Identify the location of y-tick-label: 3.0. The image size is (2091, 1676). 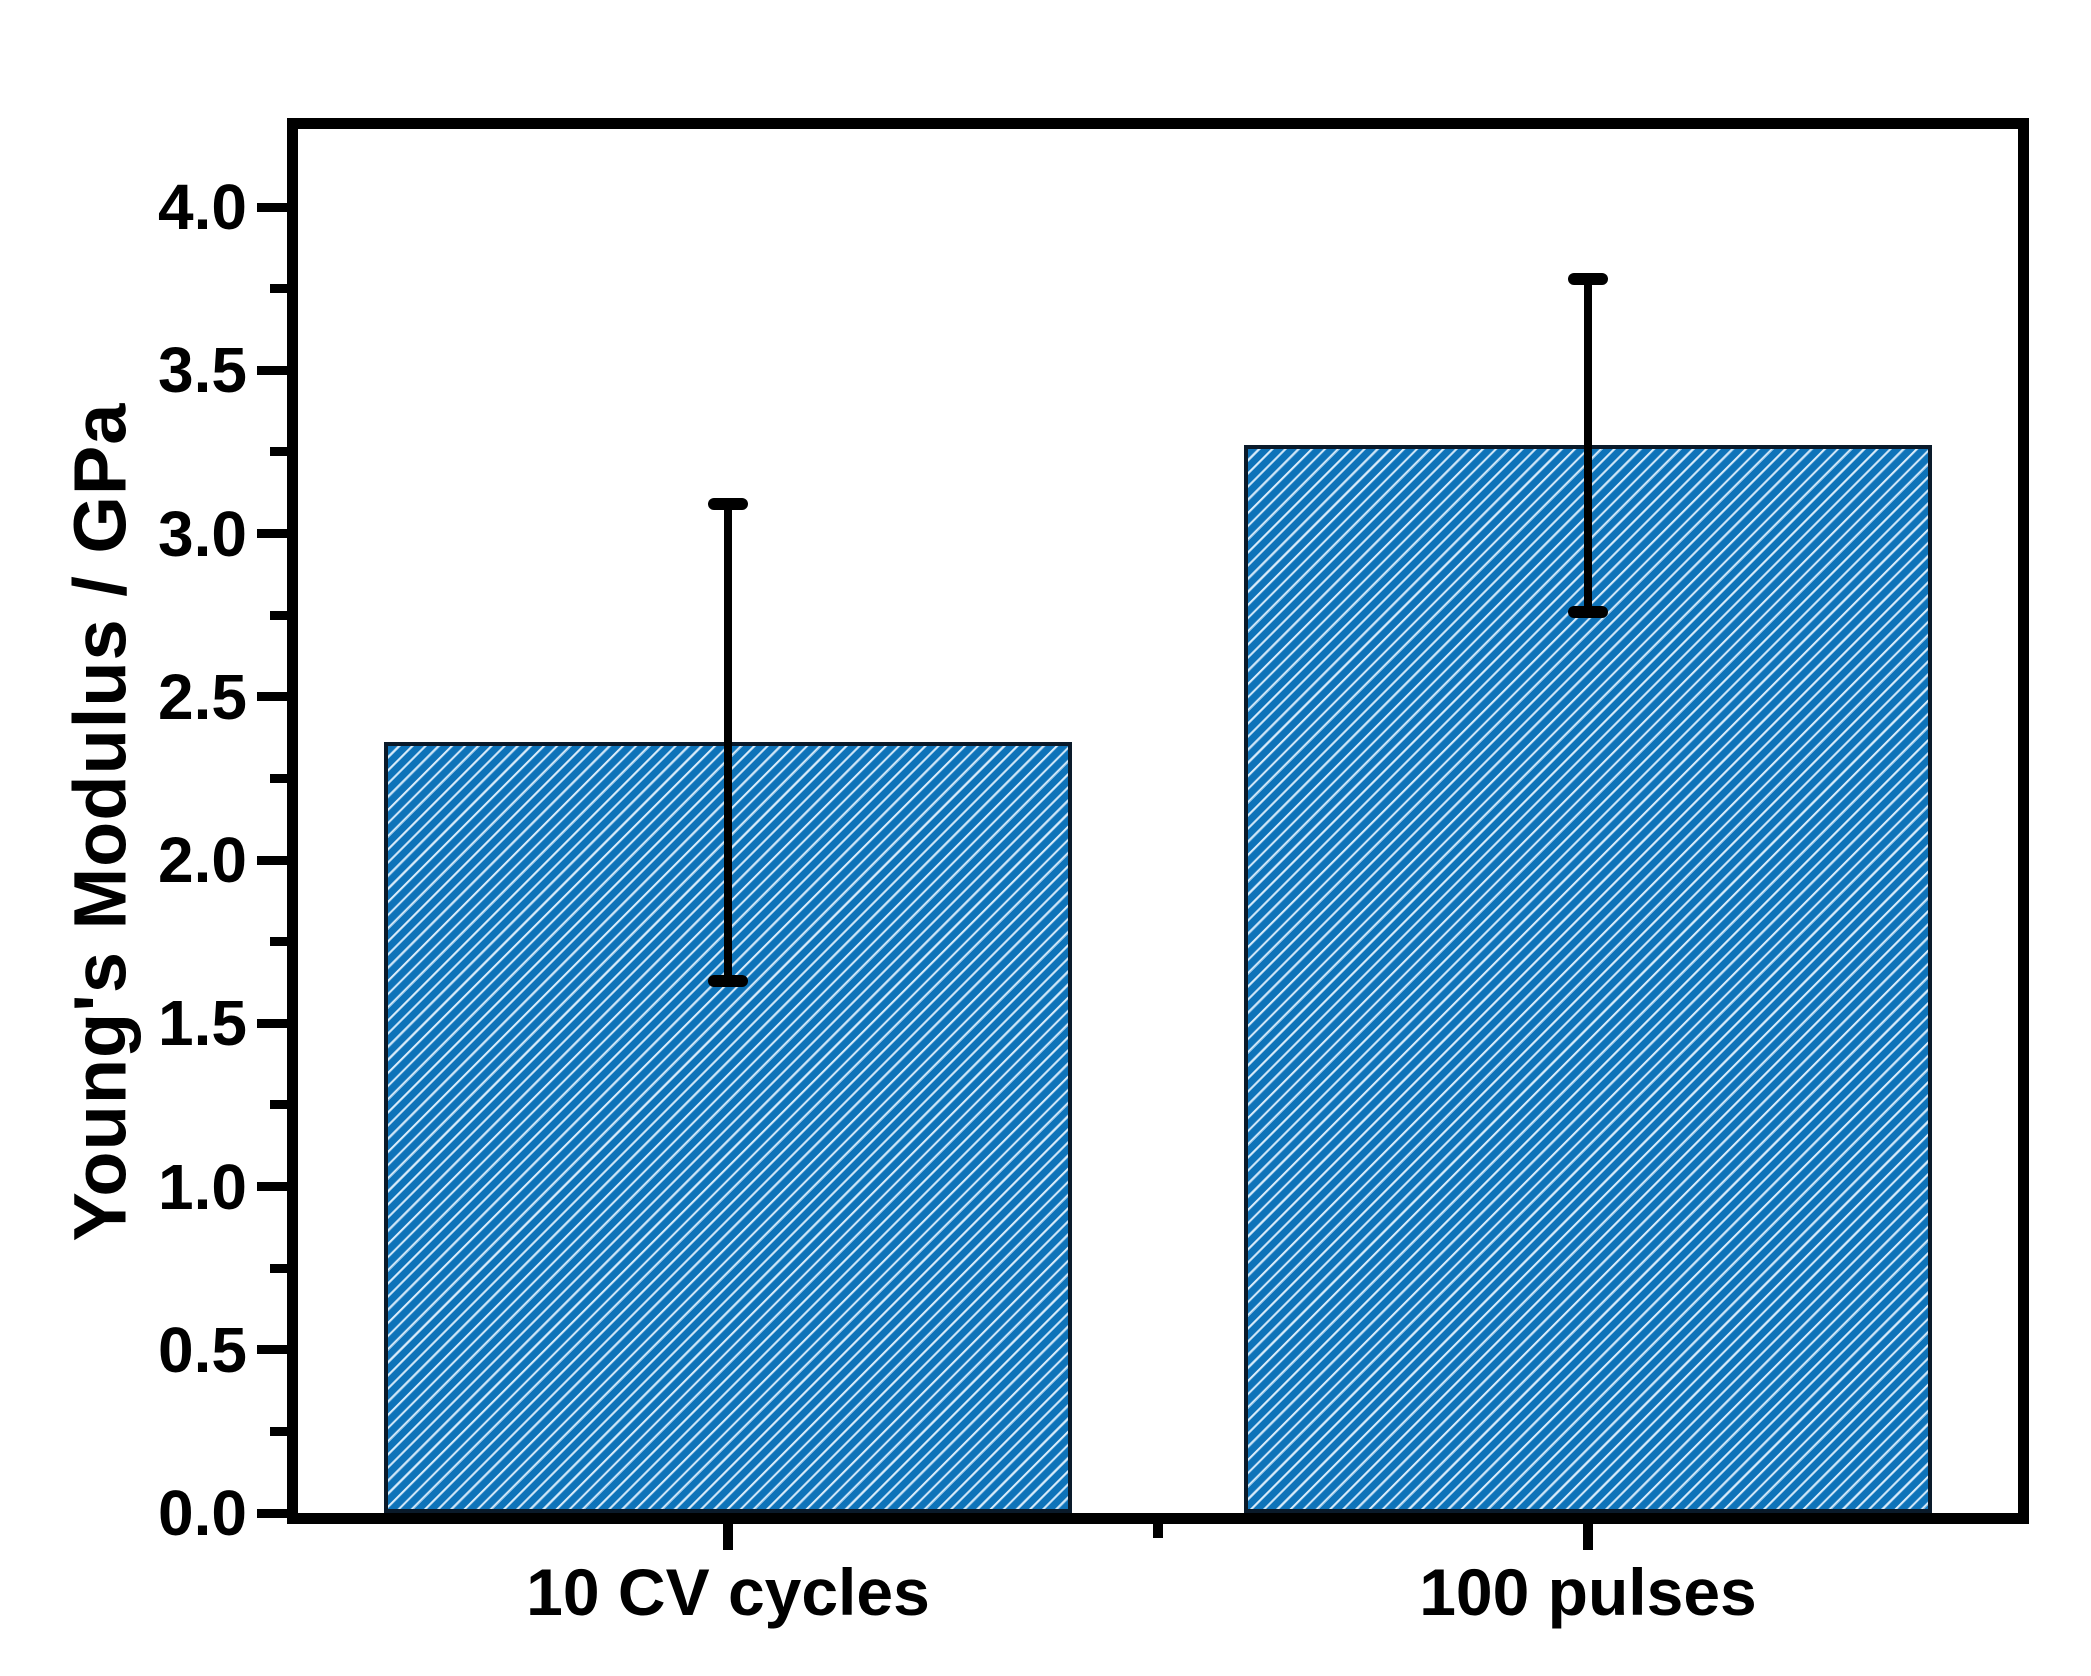
(202, 533).